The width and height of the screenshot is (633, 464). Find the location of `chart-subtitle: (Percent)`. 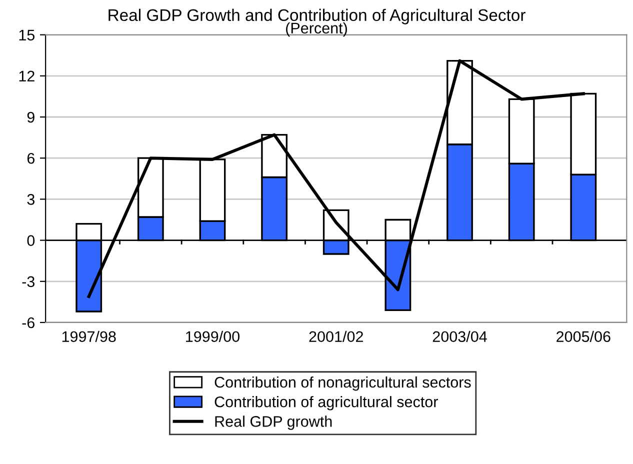

chart-subtitle: (Percent) is located at coordinates (316, 29).